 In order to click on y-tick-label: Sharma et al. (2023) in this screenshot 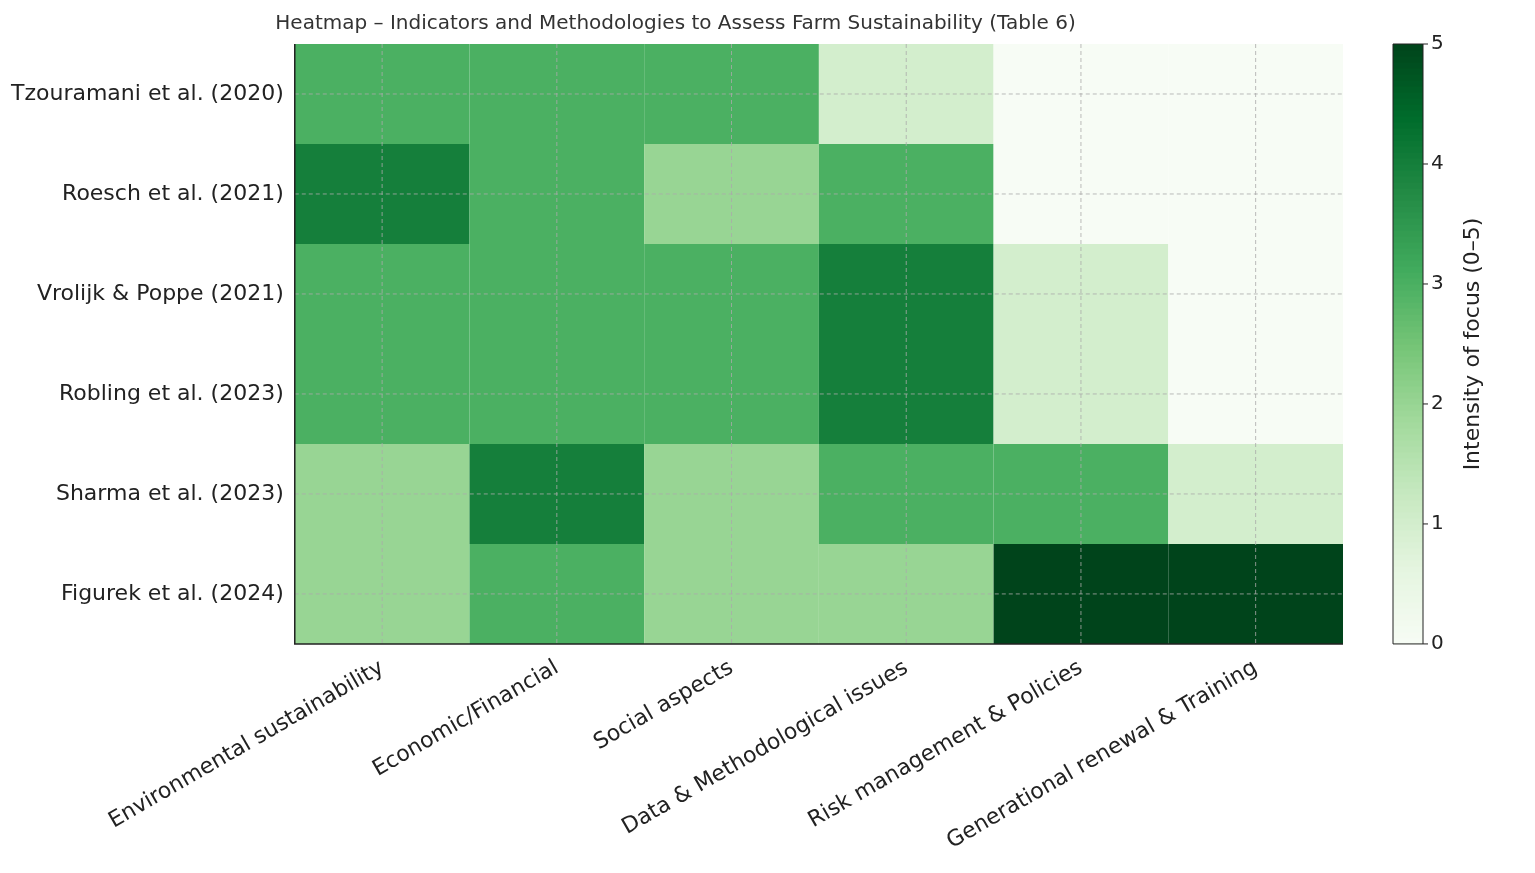, I will do `click(169, 492)`.